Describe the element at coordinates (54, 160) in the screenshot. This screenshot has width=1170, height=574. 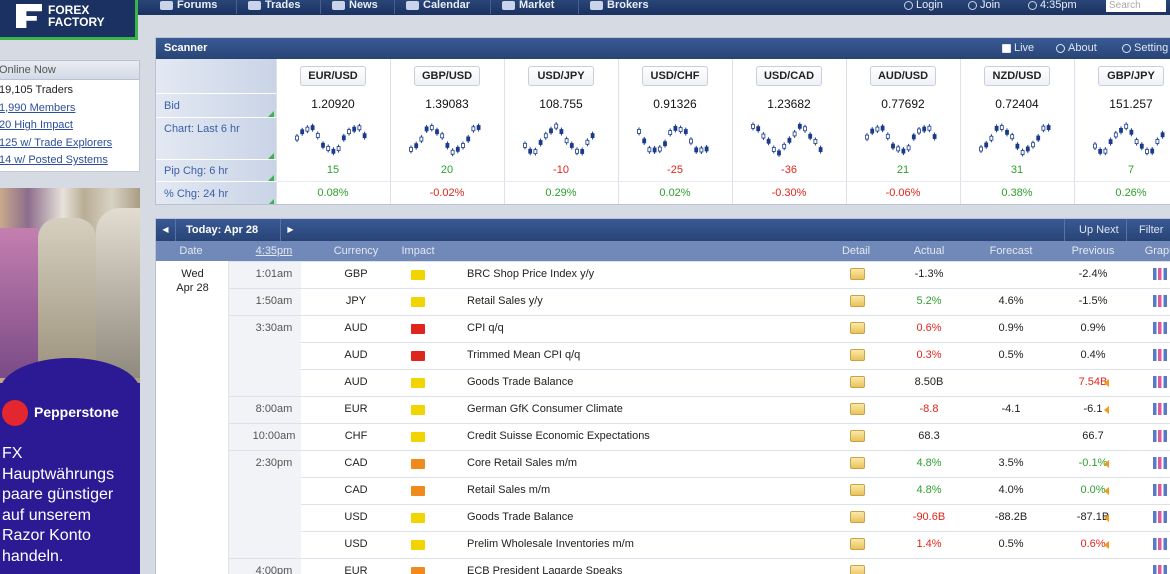
I see `stat-link: 14 w/ Posted Systems` at that location.